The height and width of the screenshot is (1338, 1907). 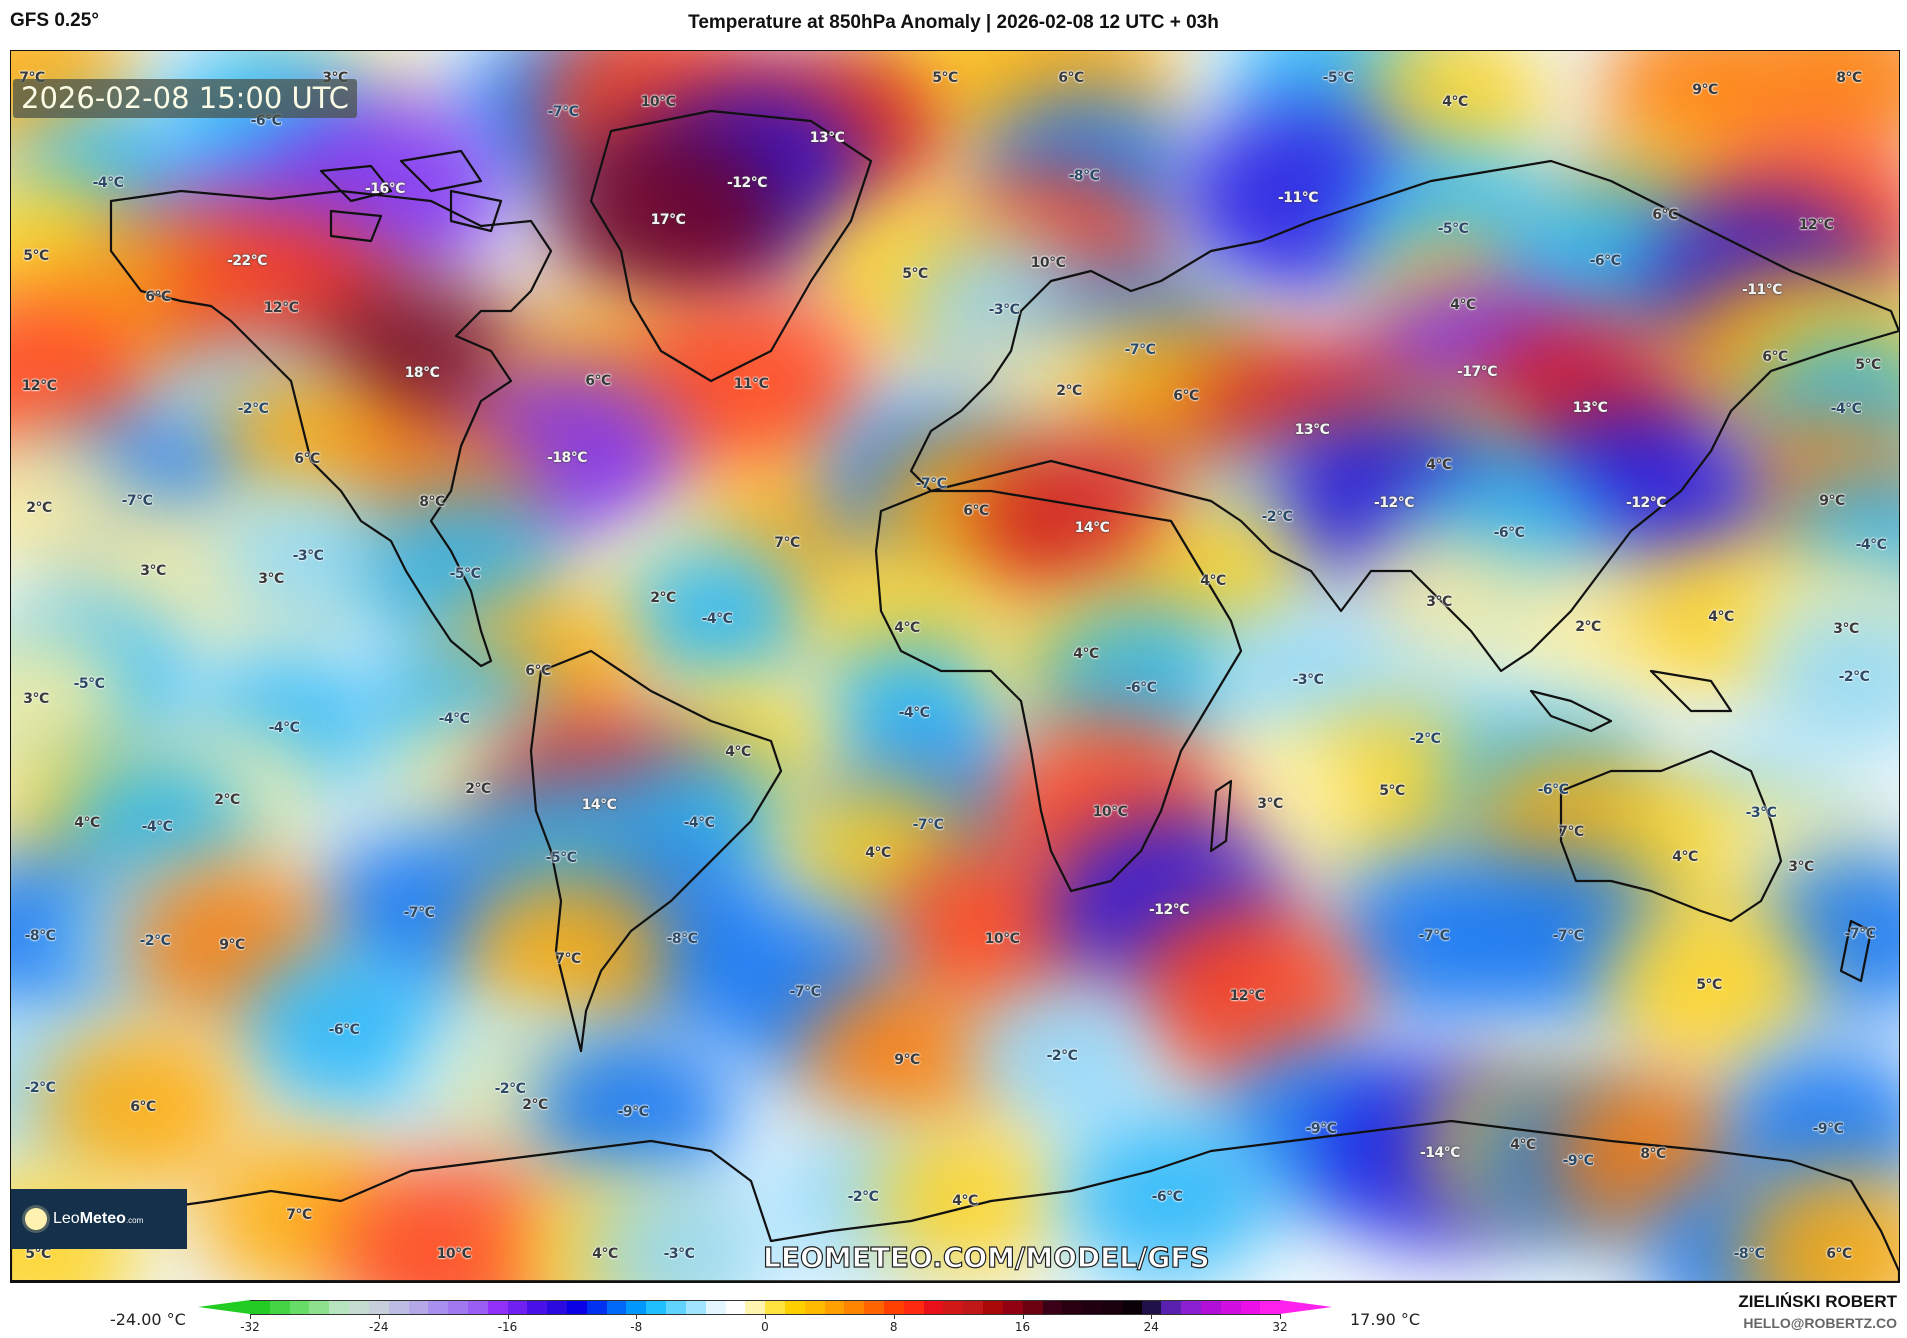 What do you see at coordinates (422, 373) in the screenshot?
I see `temperature-label: 18°C` at bounding box center [422, 373].